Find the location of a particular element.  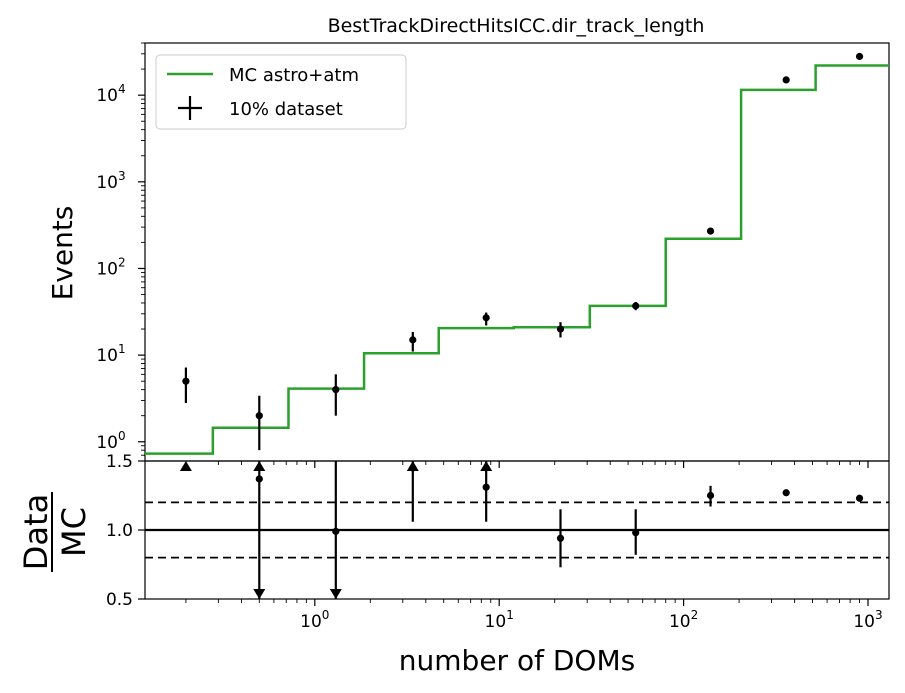

ratio-x-tick-label: 10⁰ is located at coordinates (314, 620).